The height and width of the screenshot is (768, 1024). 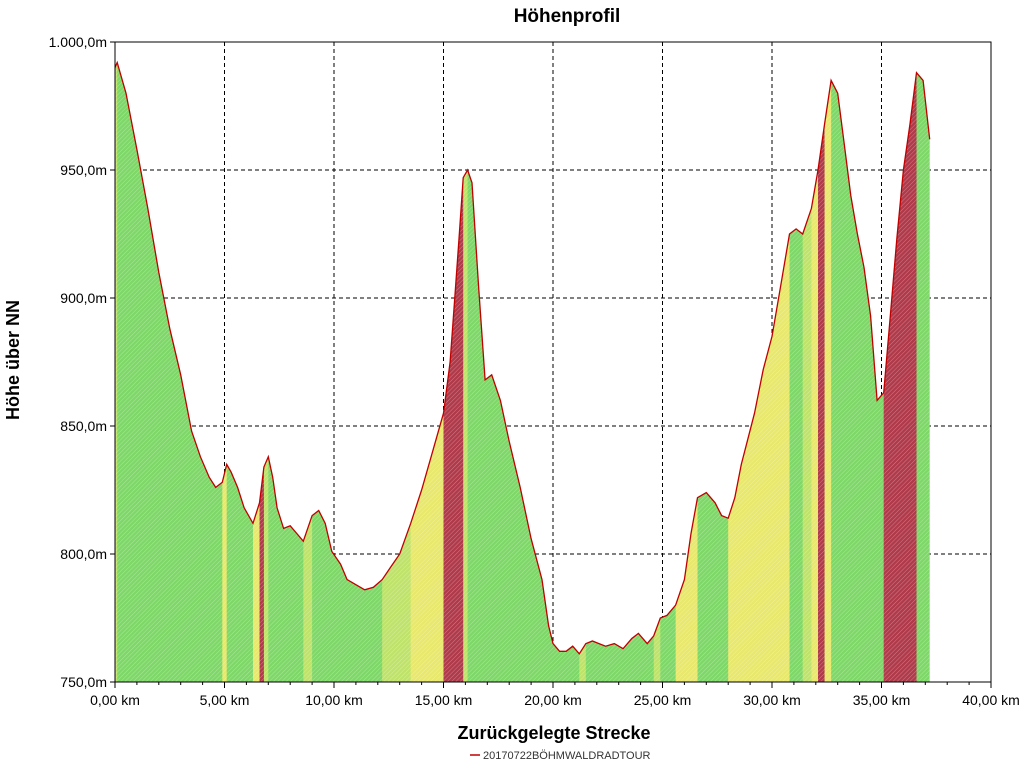 What do you see at coordinates (772, 700) in the screenshot?
I see `x-tick-label: 30,00 km` at bounding box center [772, 700].